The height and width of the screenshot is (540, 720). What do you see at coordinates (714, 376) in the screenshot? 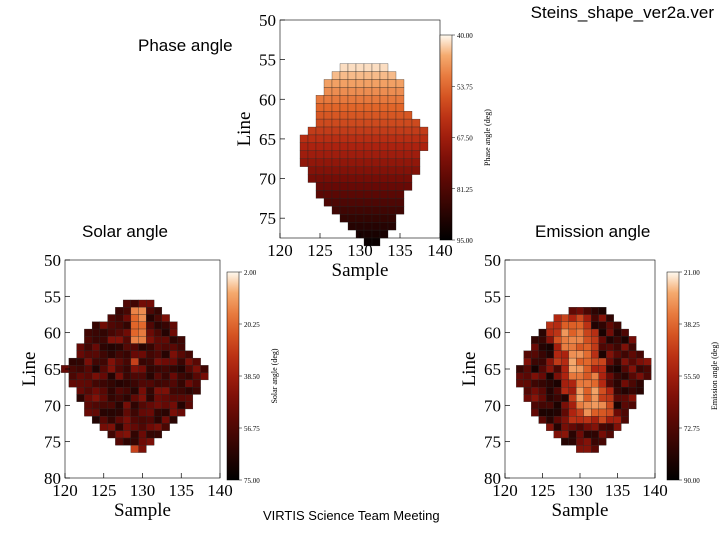
I see `colorbar-label: Emission angle (deg)` at bounding box center [714, 376].